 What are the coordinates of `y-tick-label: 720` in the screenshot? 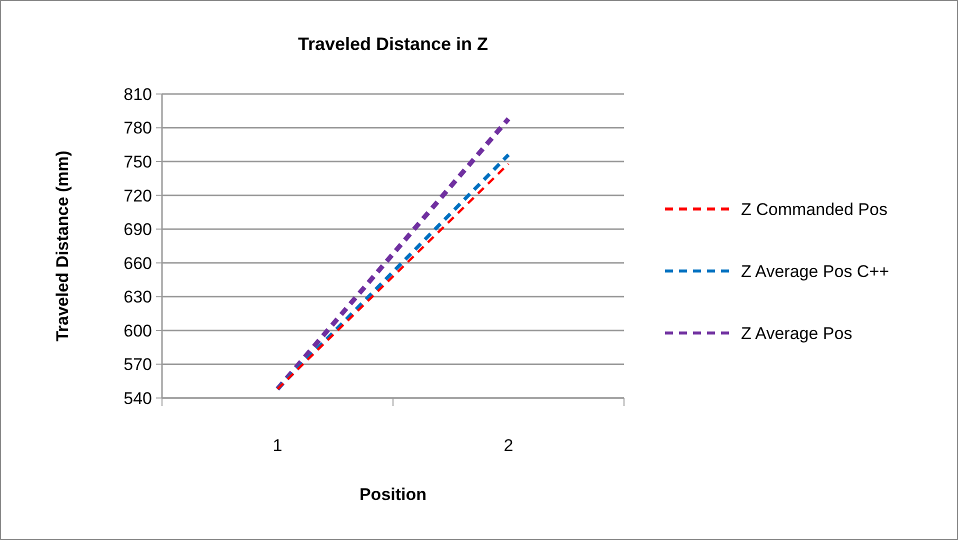 It's located at (138, 196).